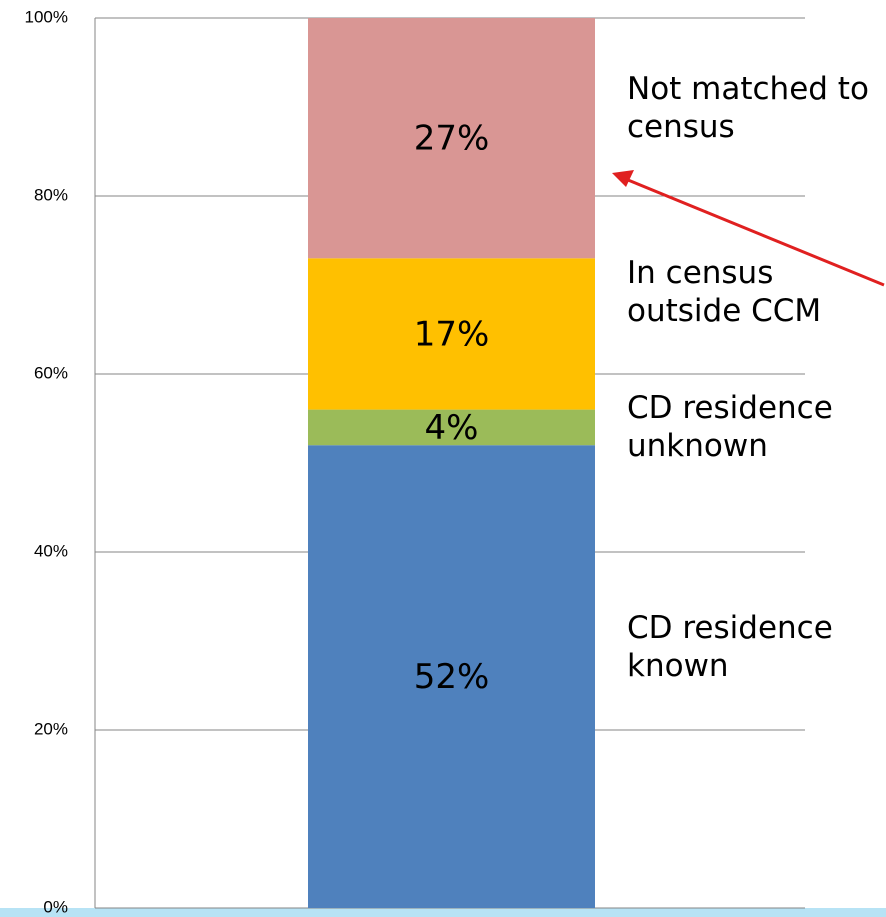 This screenshot has height=917, width=886. Describe the element at coordinates (51, 550) in the screenshot. I see `y-tick-label: 40%` at that location.